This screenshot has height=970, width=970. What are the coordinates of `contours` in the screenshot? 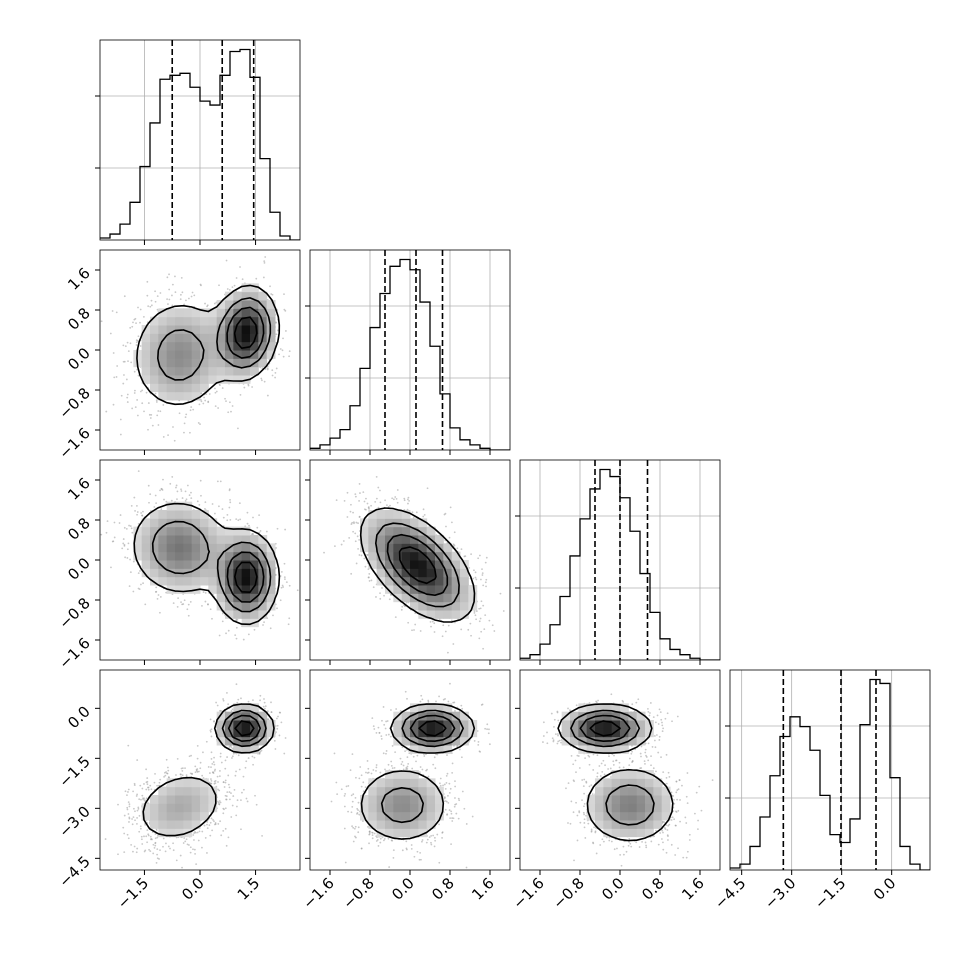 It's located at (208, 345).